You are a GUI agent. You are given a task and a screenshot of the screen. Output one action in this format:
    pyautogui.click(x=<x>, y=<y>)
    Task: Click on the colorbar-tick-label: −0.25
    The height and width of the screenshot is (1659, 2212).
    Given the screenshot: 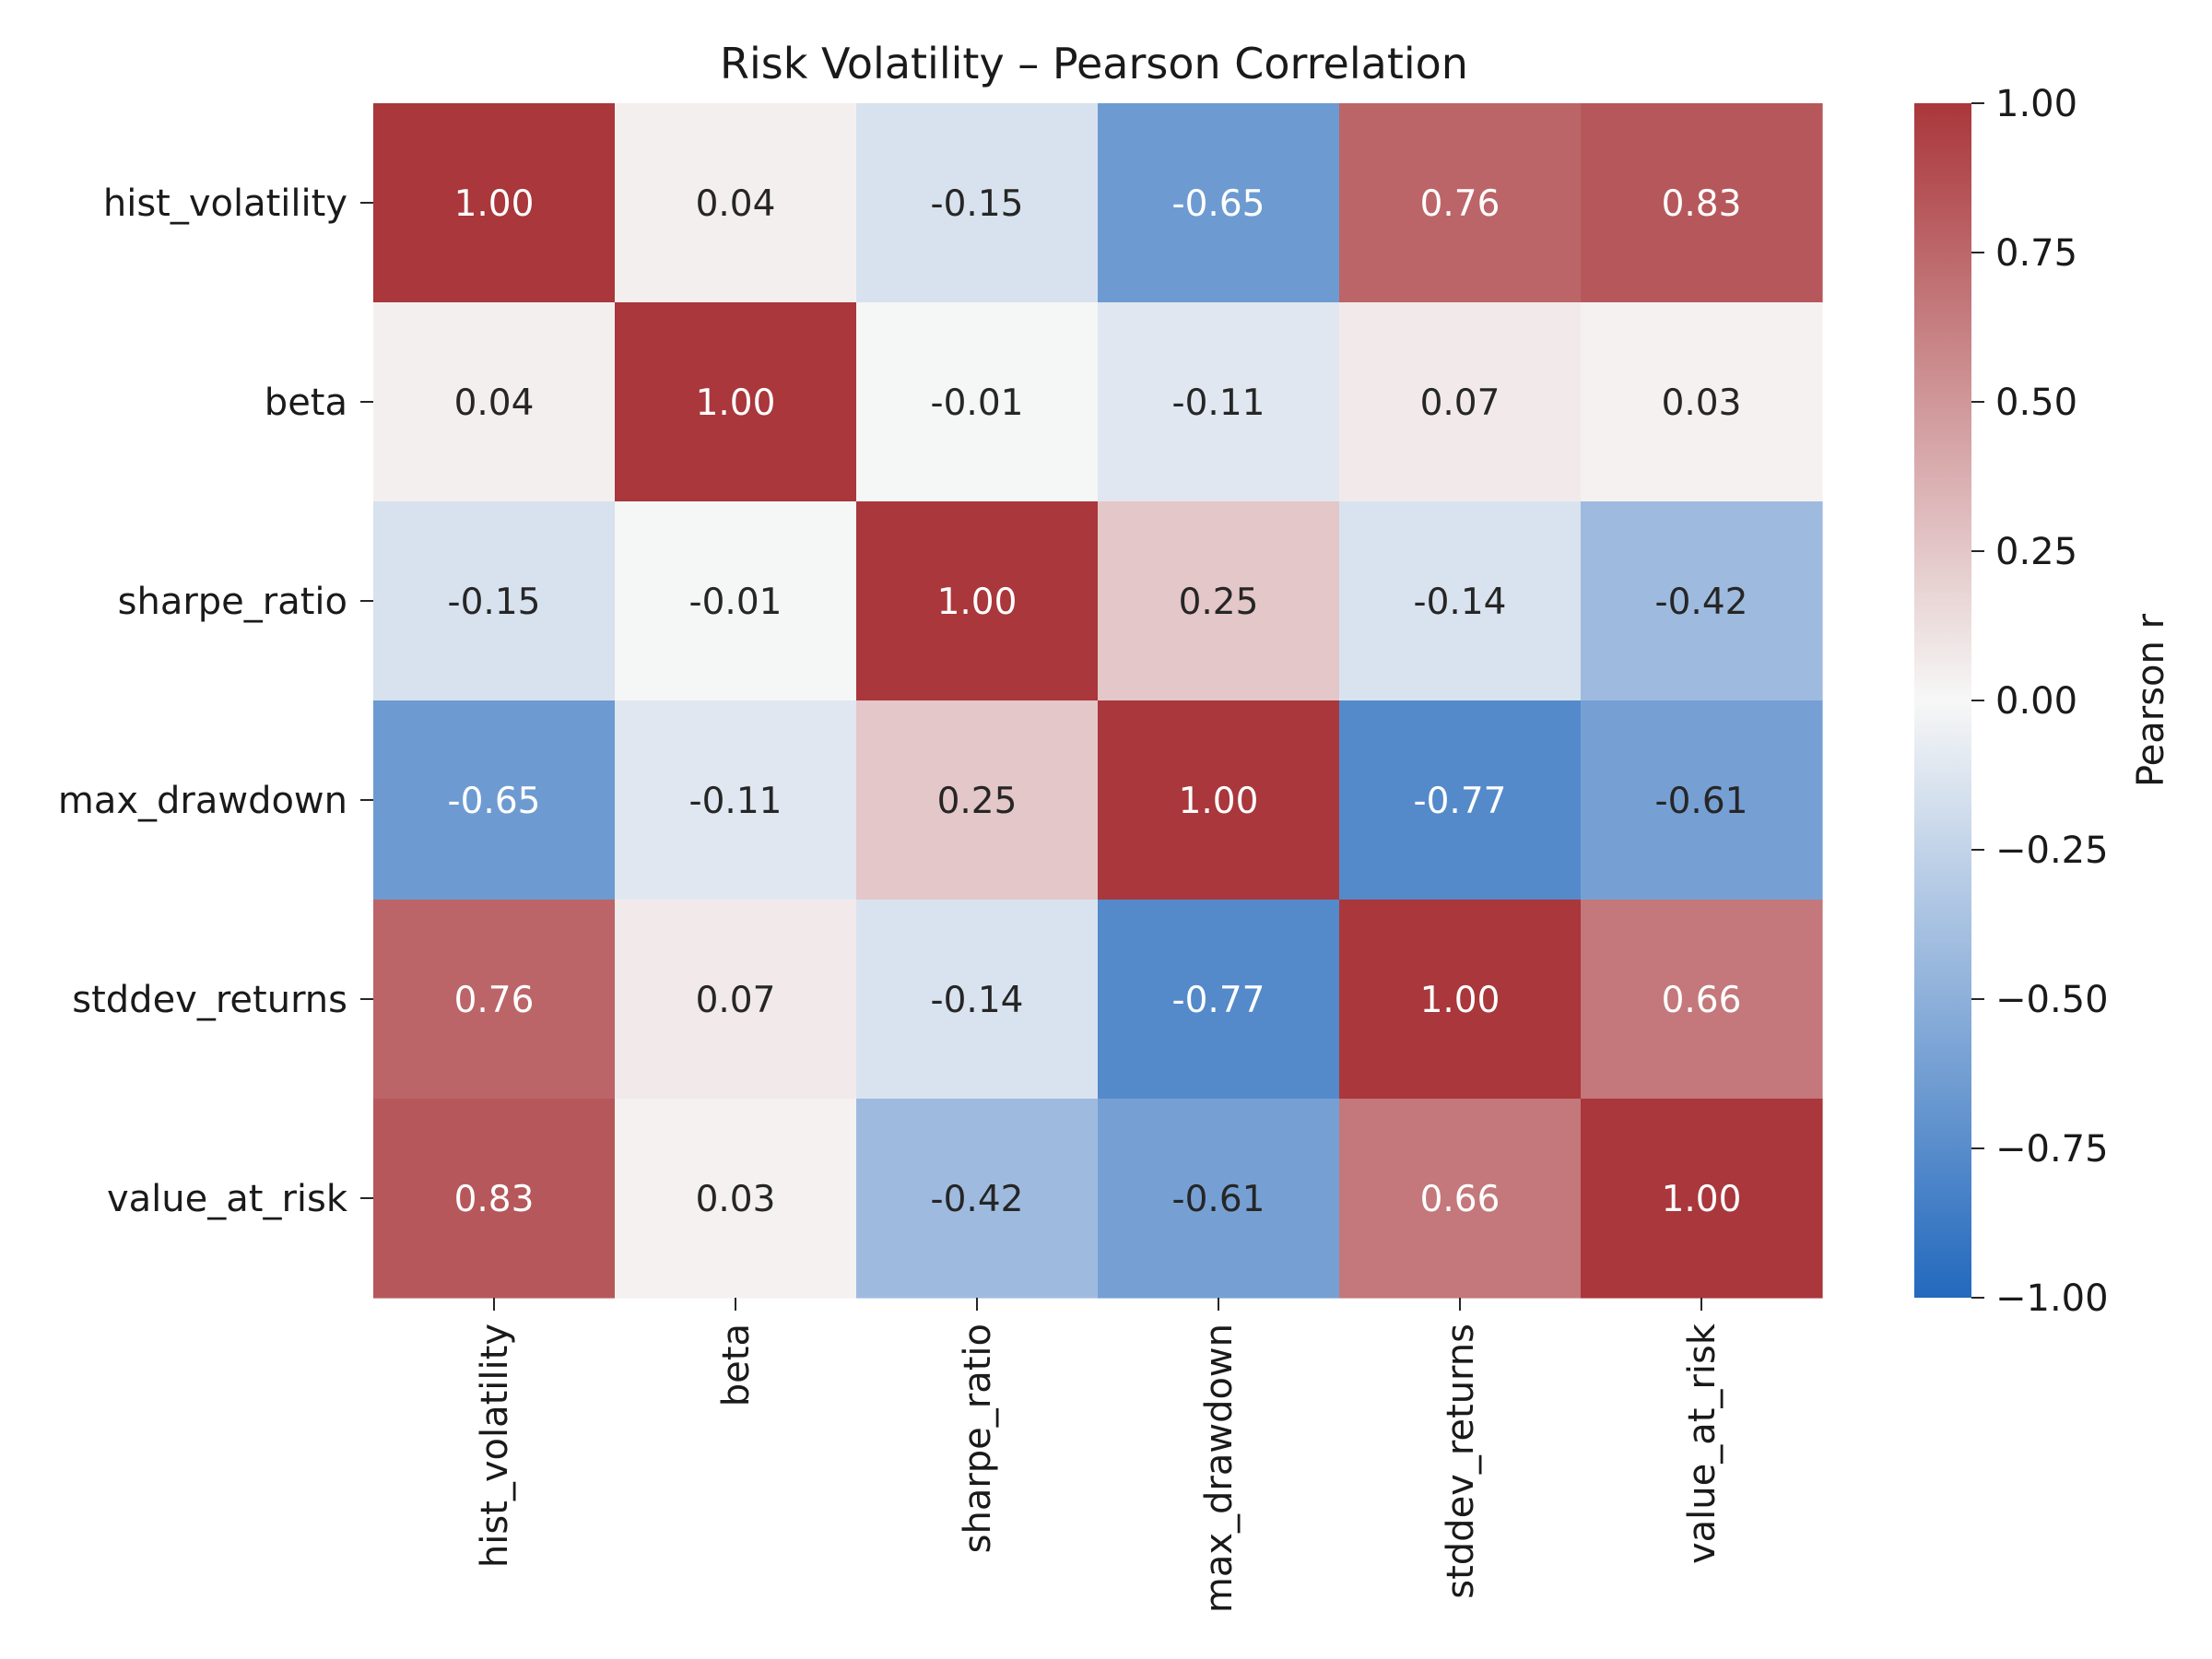 What is the action you would take?
    pyautogui.click(x=2052, y=851)
    